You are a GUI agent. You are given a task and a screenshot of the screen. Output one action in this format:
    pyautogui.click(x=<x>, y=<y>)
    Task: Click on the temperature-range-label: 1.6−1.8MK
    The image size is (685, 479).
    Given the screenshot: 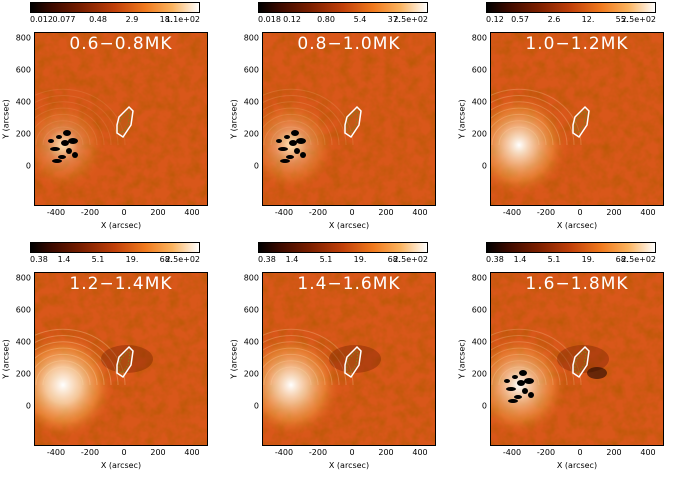 What is the action you would take?
    pyautogui.click(x=577, y=284)
    